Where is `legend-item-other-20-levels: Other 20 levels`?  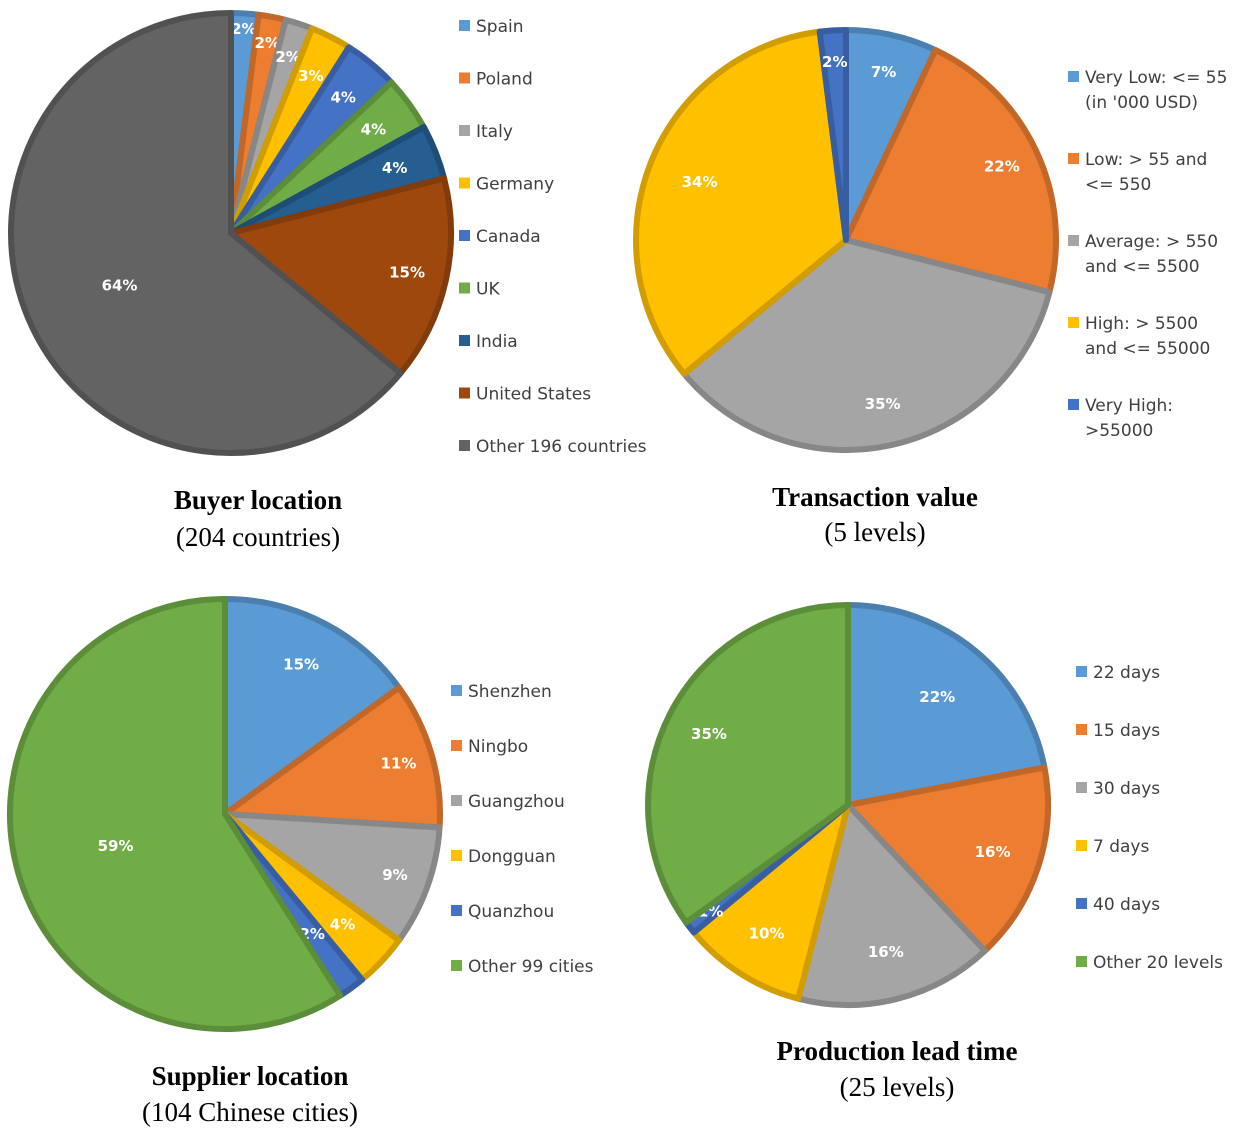 legend-item-other-20-levels: Other 20 levels is located at coordinates (1149, 963).